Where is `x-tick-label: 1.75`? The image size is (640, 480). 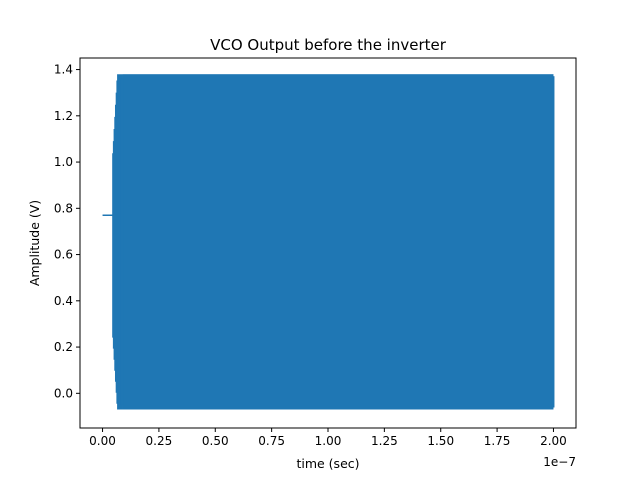
x-tick-label: 1.75 is located at coordinates (497, 441).